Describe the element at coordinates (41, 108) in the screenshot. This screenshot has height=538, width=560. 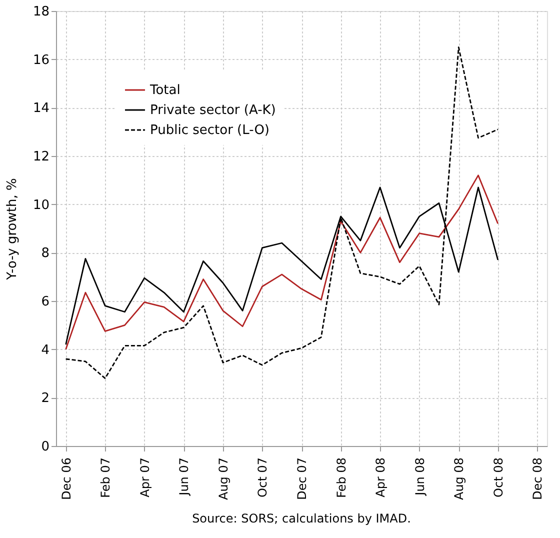
I see `y-tick-label: 14` at that location.